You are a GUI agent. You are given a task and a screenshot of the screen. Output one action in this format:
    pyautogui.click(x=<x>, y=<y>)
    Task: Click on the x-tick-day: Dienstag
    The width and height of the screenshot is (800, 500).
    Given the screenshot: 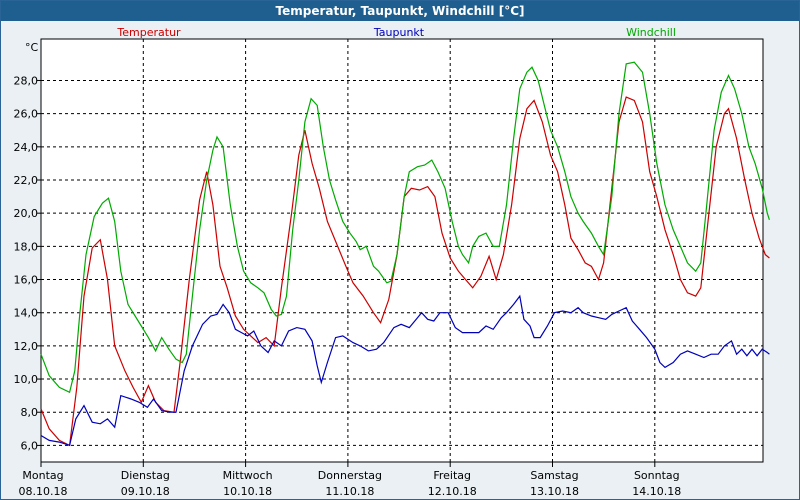 What is the action you would take?
    pyautogui.click(x=145, y=475)
    